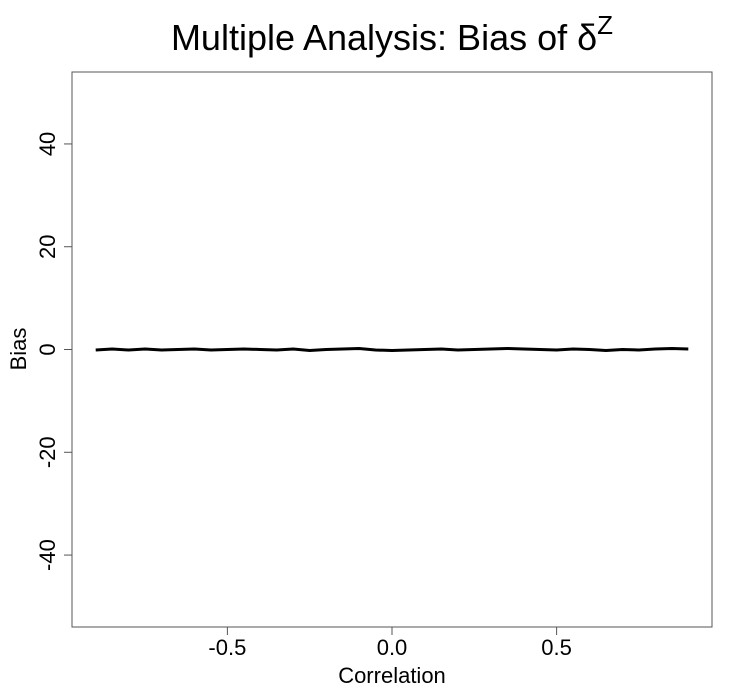  Describe the element at coordinates (47, 452) in the screenshot. I see `y-tick-label: -20` at that location.